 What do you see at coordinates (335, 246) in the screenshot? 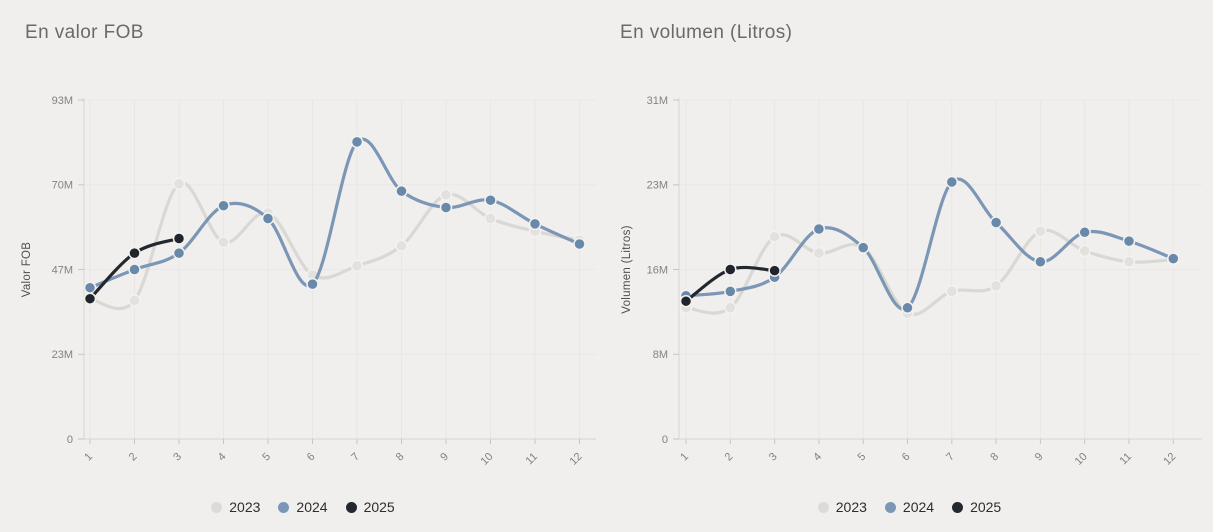
I see `series-line-2023` at bounding box center [335, 246].